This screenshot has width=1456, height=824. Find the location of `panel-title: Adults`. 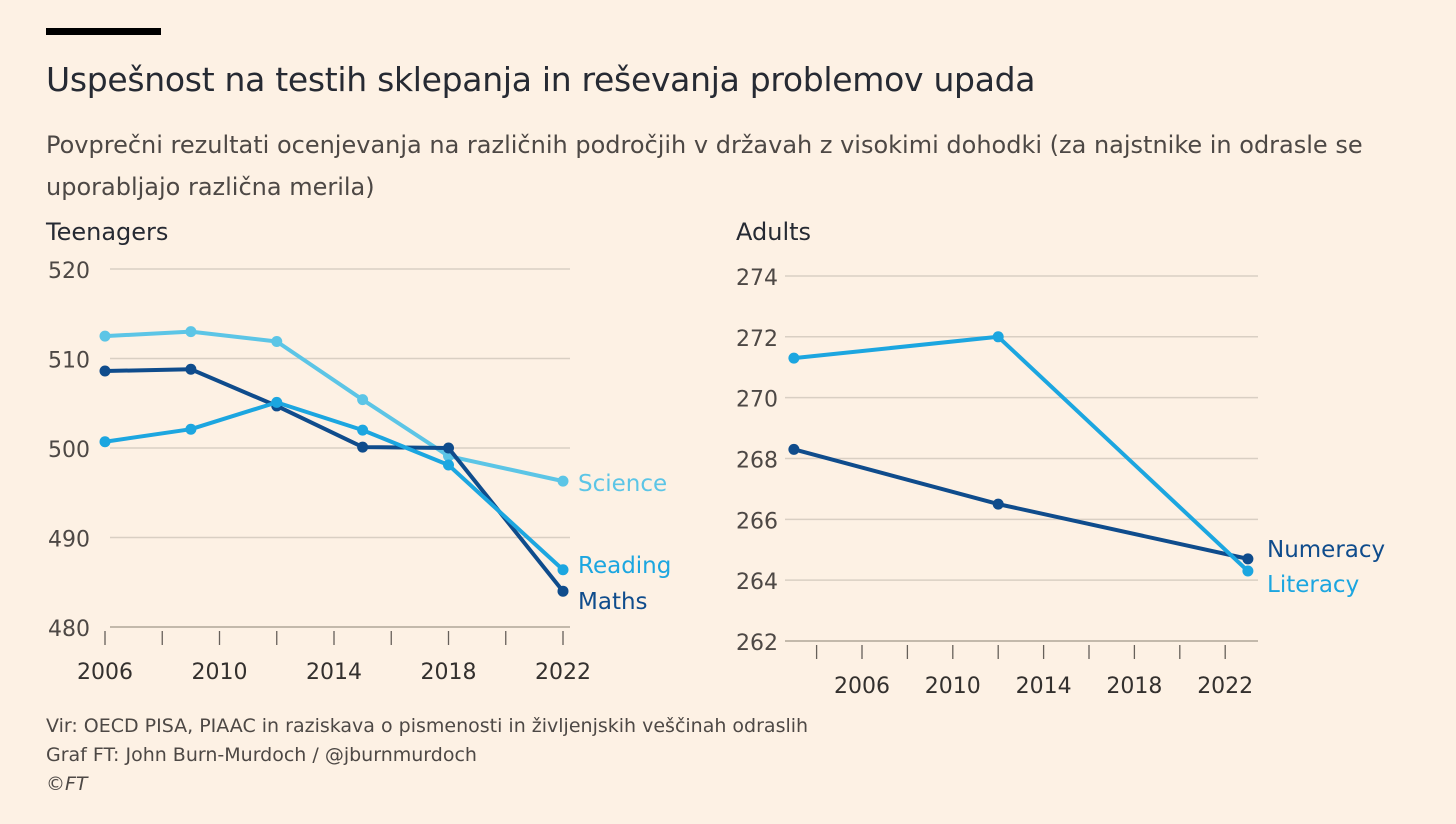

panel-title: Adults is located at coordinates (773, 232).